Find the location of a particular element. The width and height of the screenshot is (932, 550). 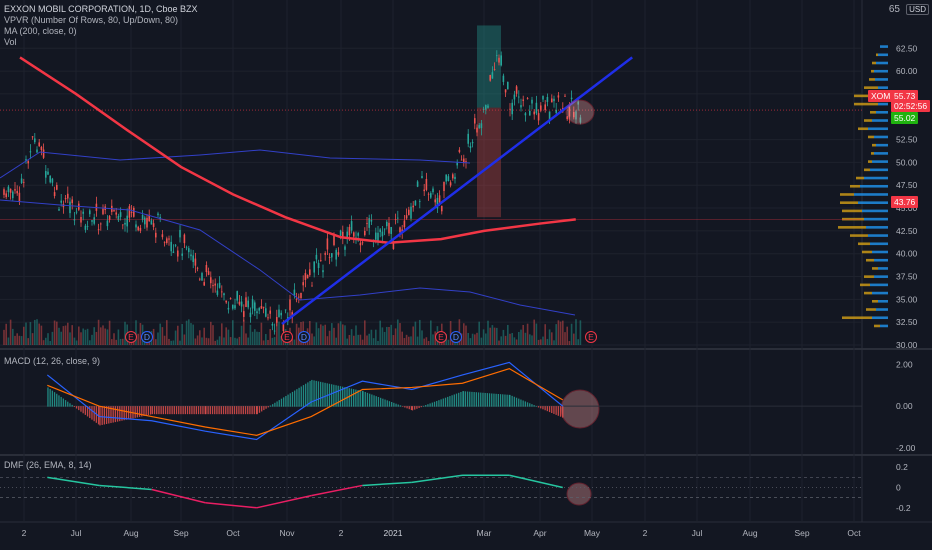

dmf-title: DMF (26, EMA, 8, 14) is located at coordinates (48, 465).